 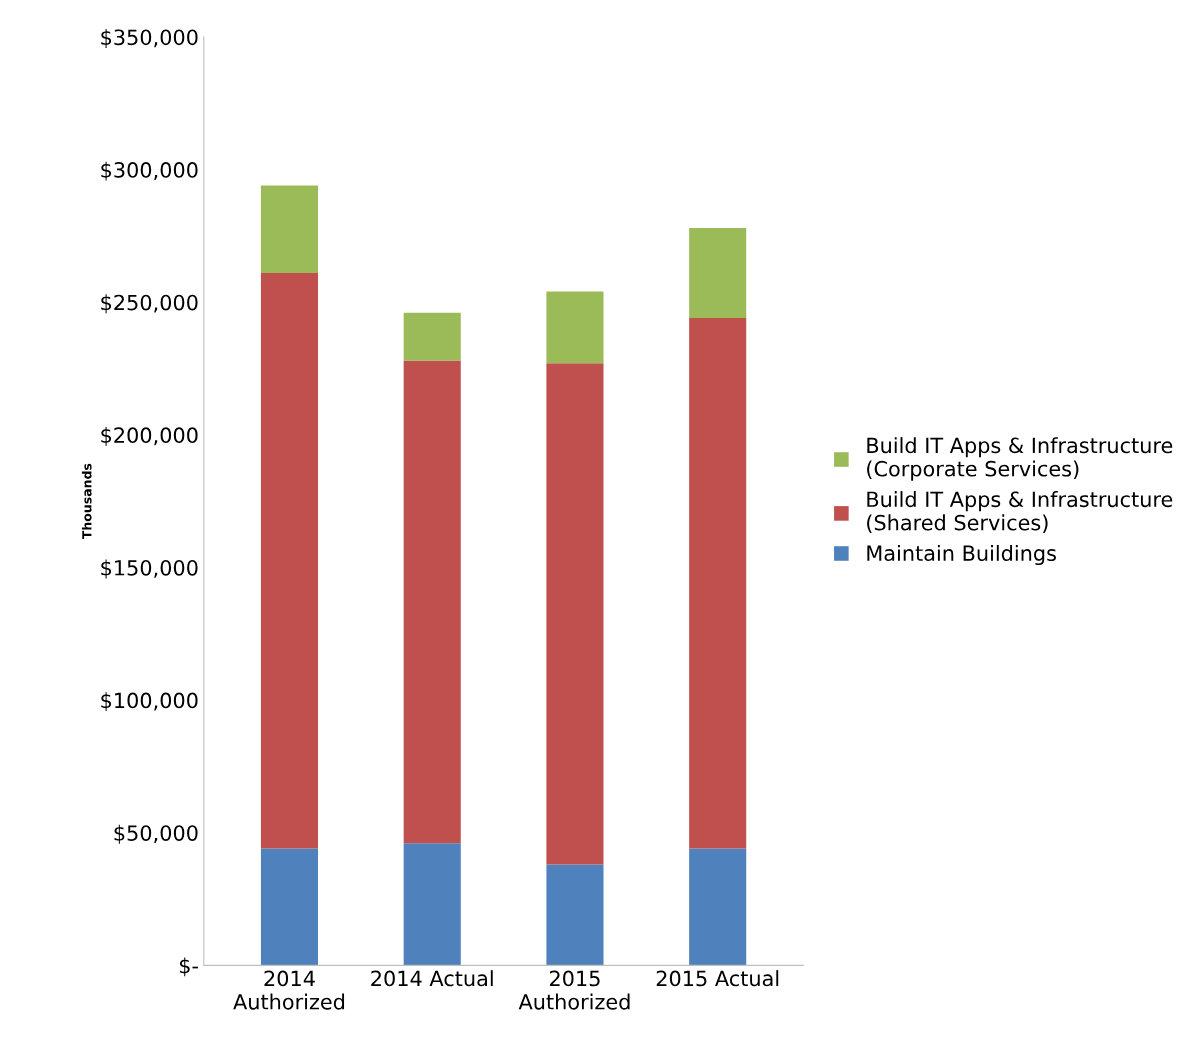 What do you see at coordinates (961, 555) in the screenshot?
I see `legend-label: Maintain Buildings` at bounding box center [961, 555].